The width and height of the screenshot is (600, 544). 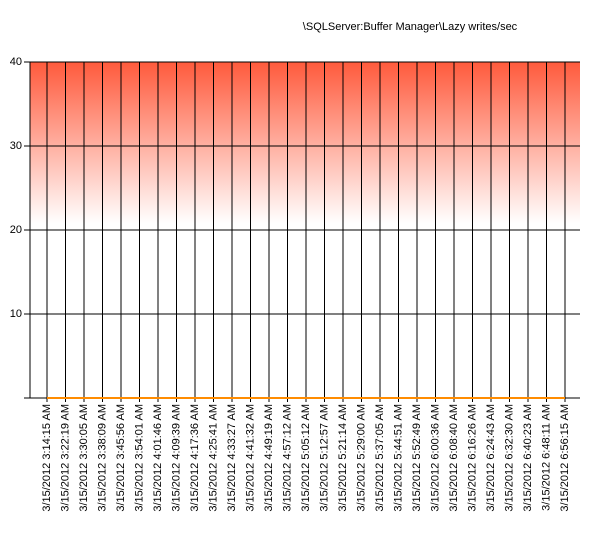 I want to click on x-tick-label: 3/15/2012 6:48:11 AM, so click(x=546, y=457).